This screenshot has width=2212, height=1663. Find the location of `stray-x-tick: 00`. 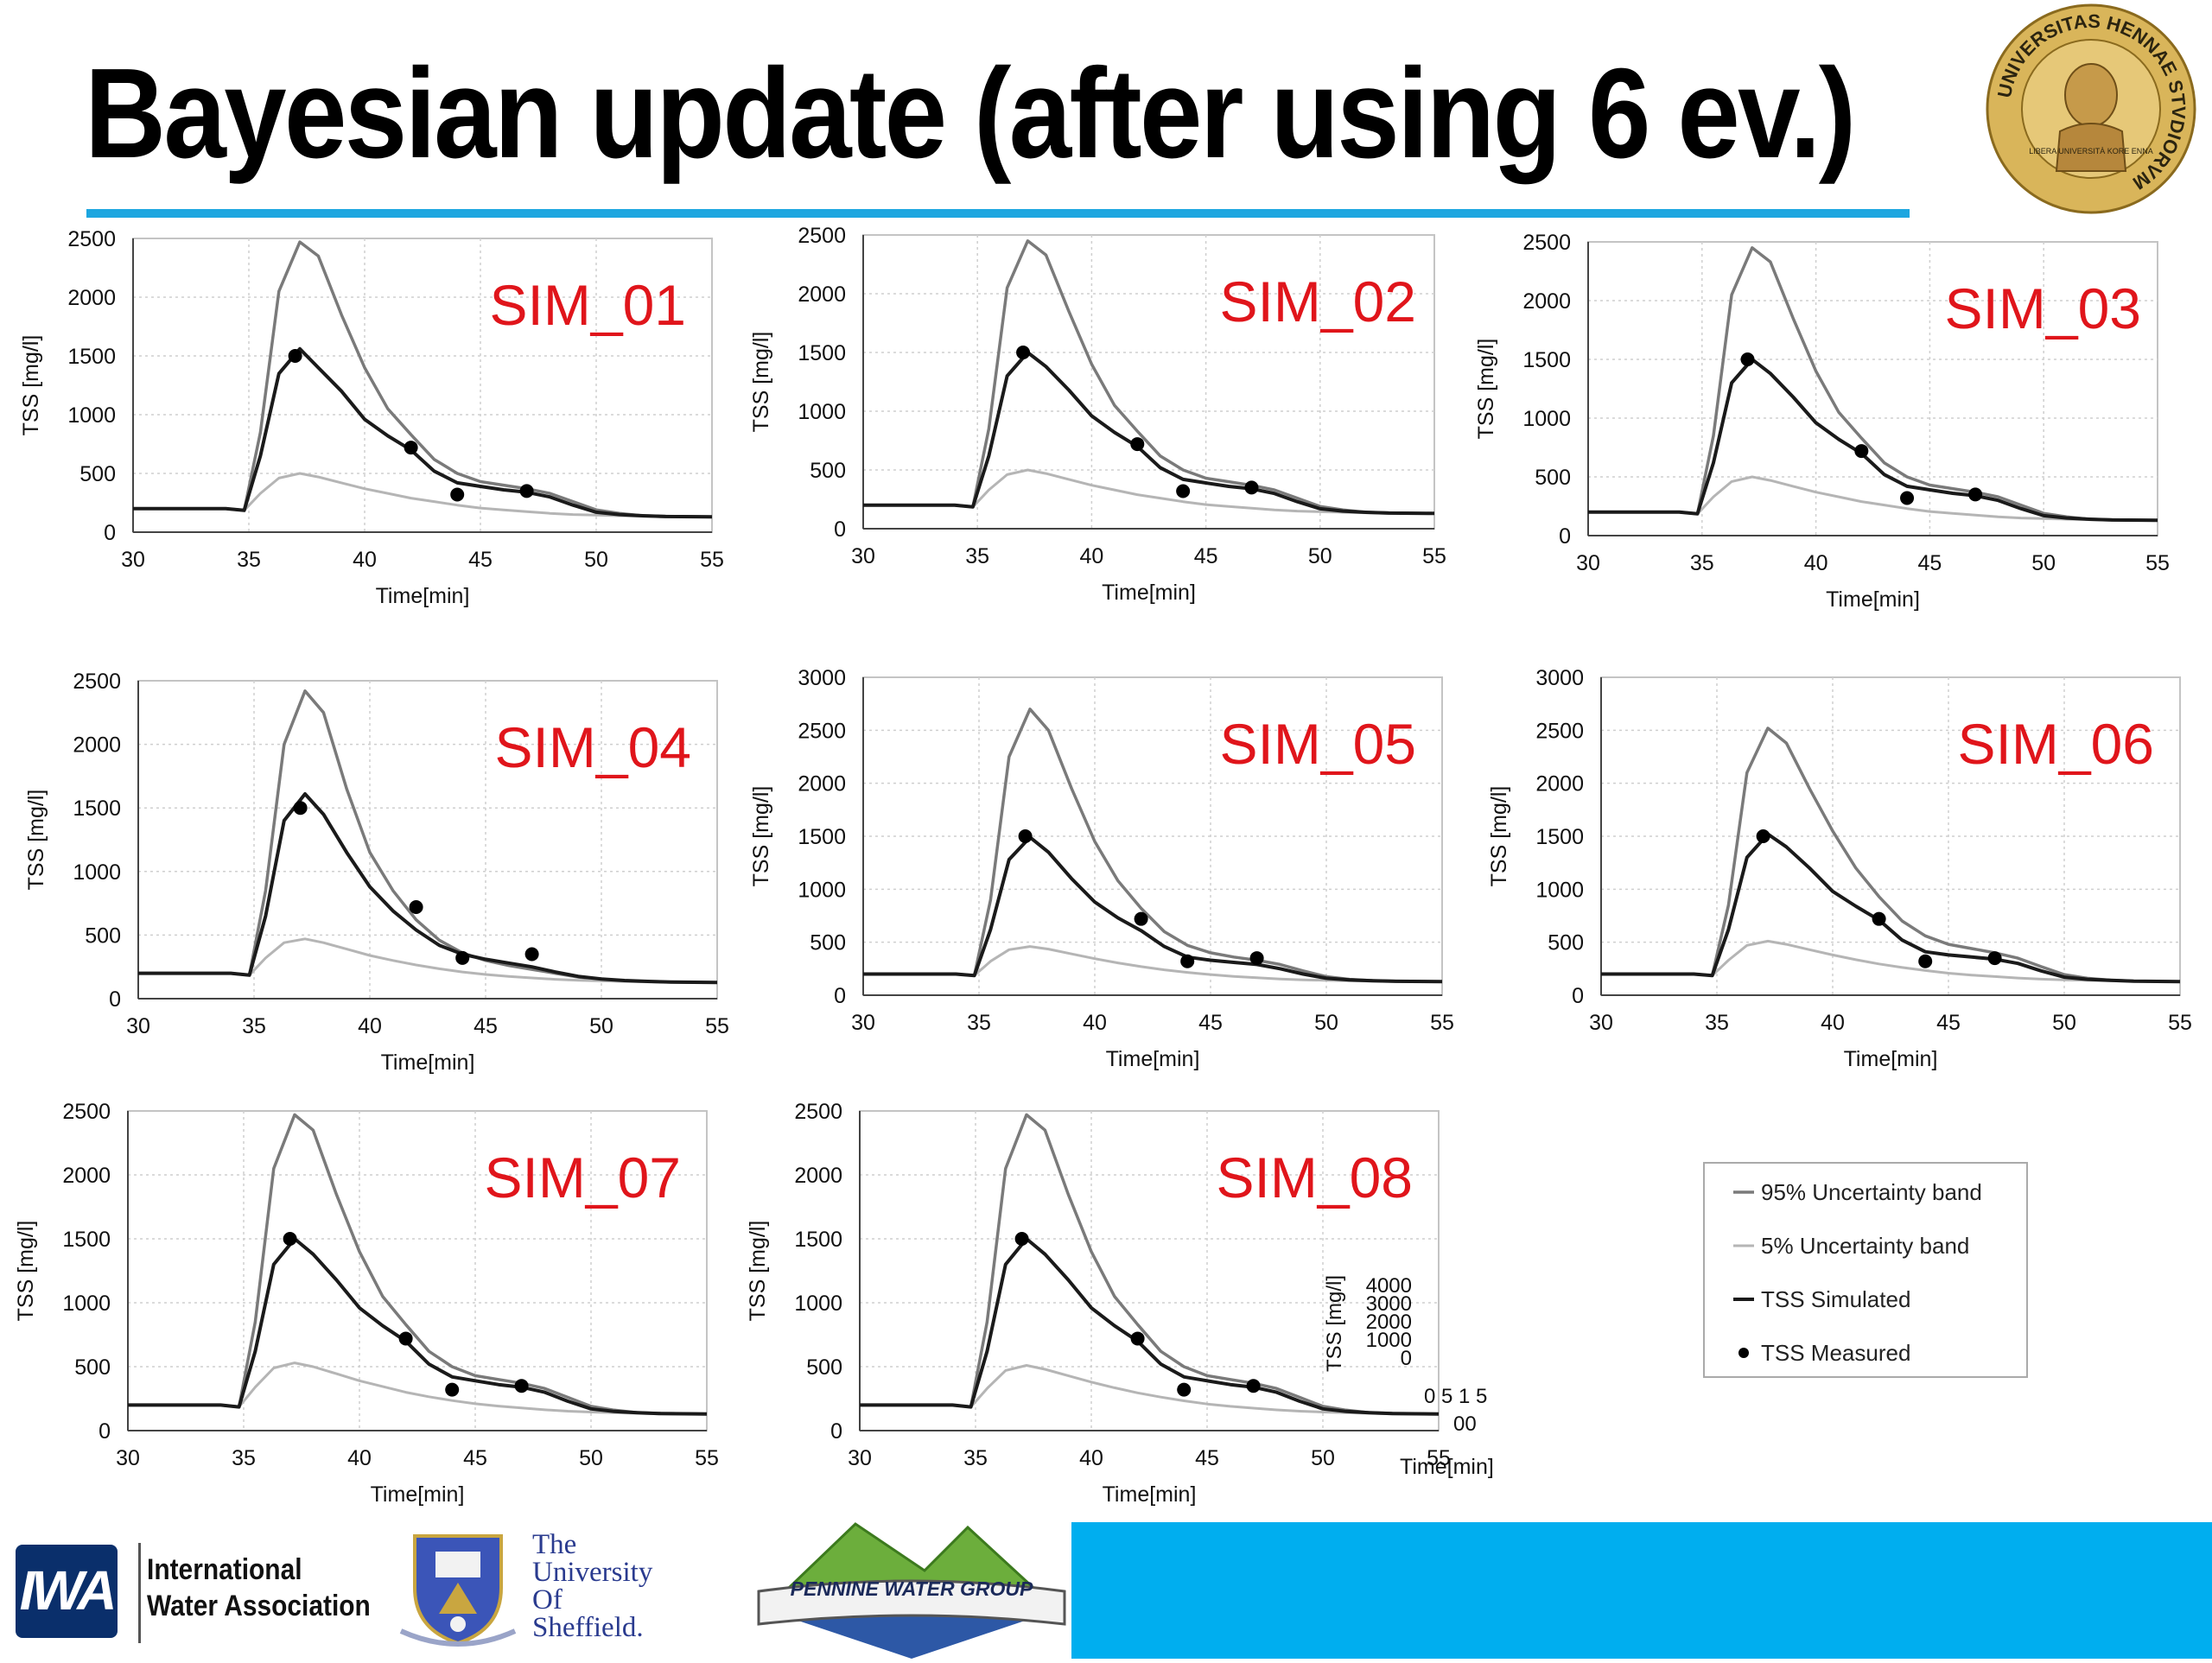

stray-x-tick: 00 is located at coordinates (1465, 1424).